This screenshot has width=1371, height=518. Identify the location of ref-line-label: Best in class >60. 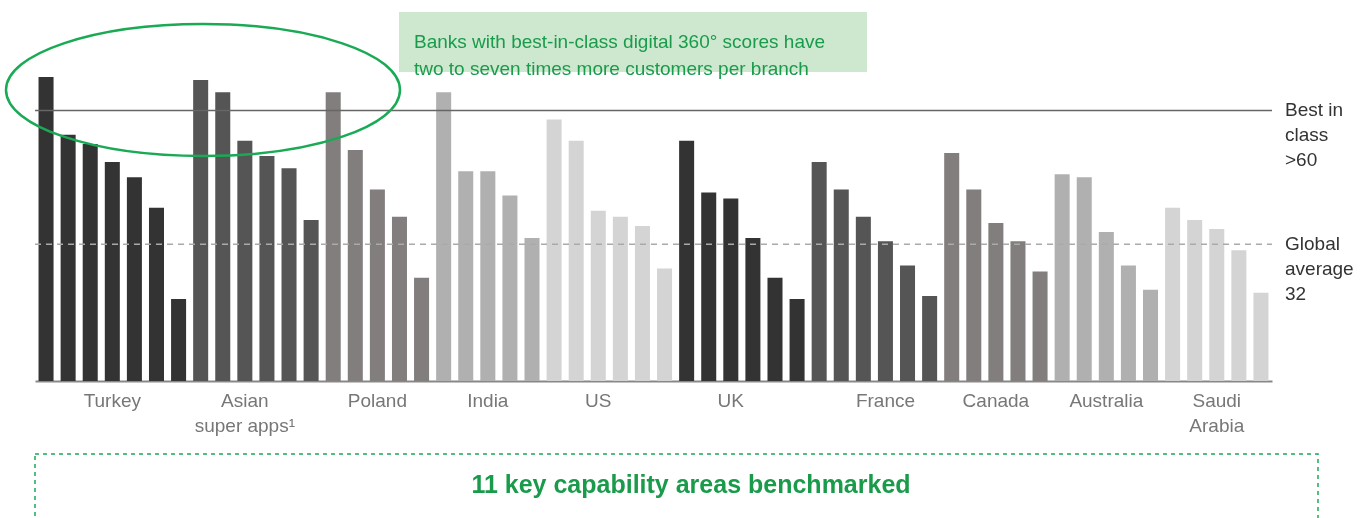
(1314, 135).